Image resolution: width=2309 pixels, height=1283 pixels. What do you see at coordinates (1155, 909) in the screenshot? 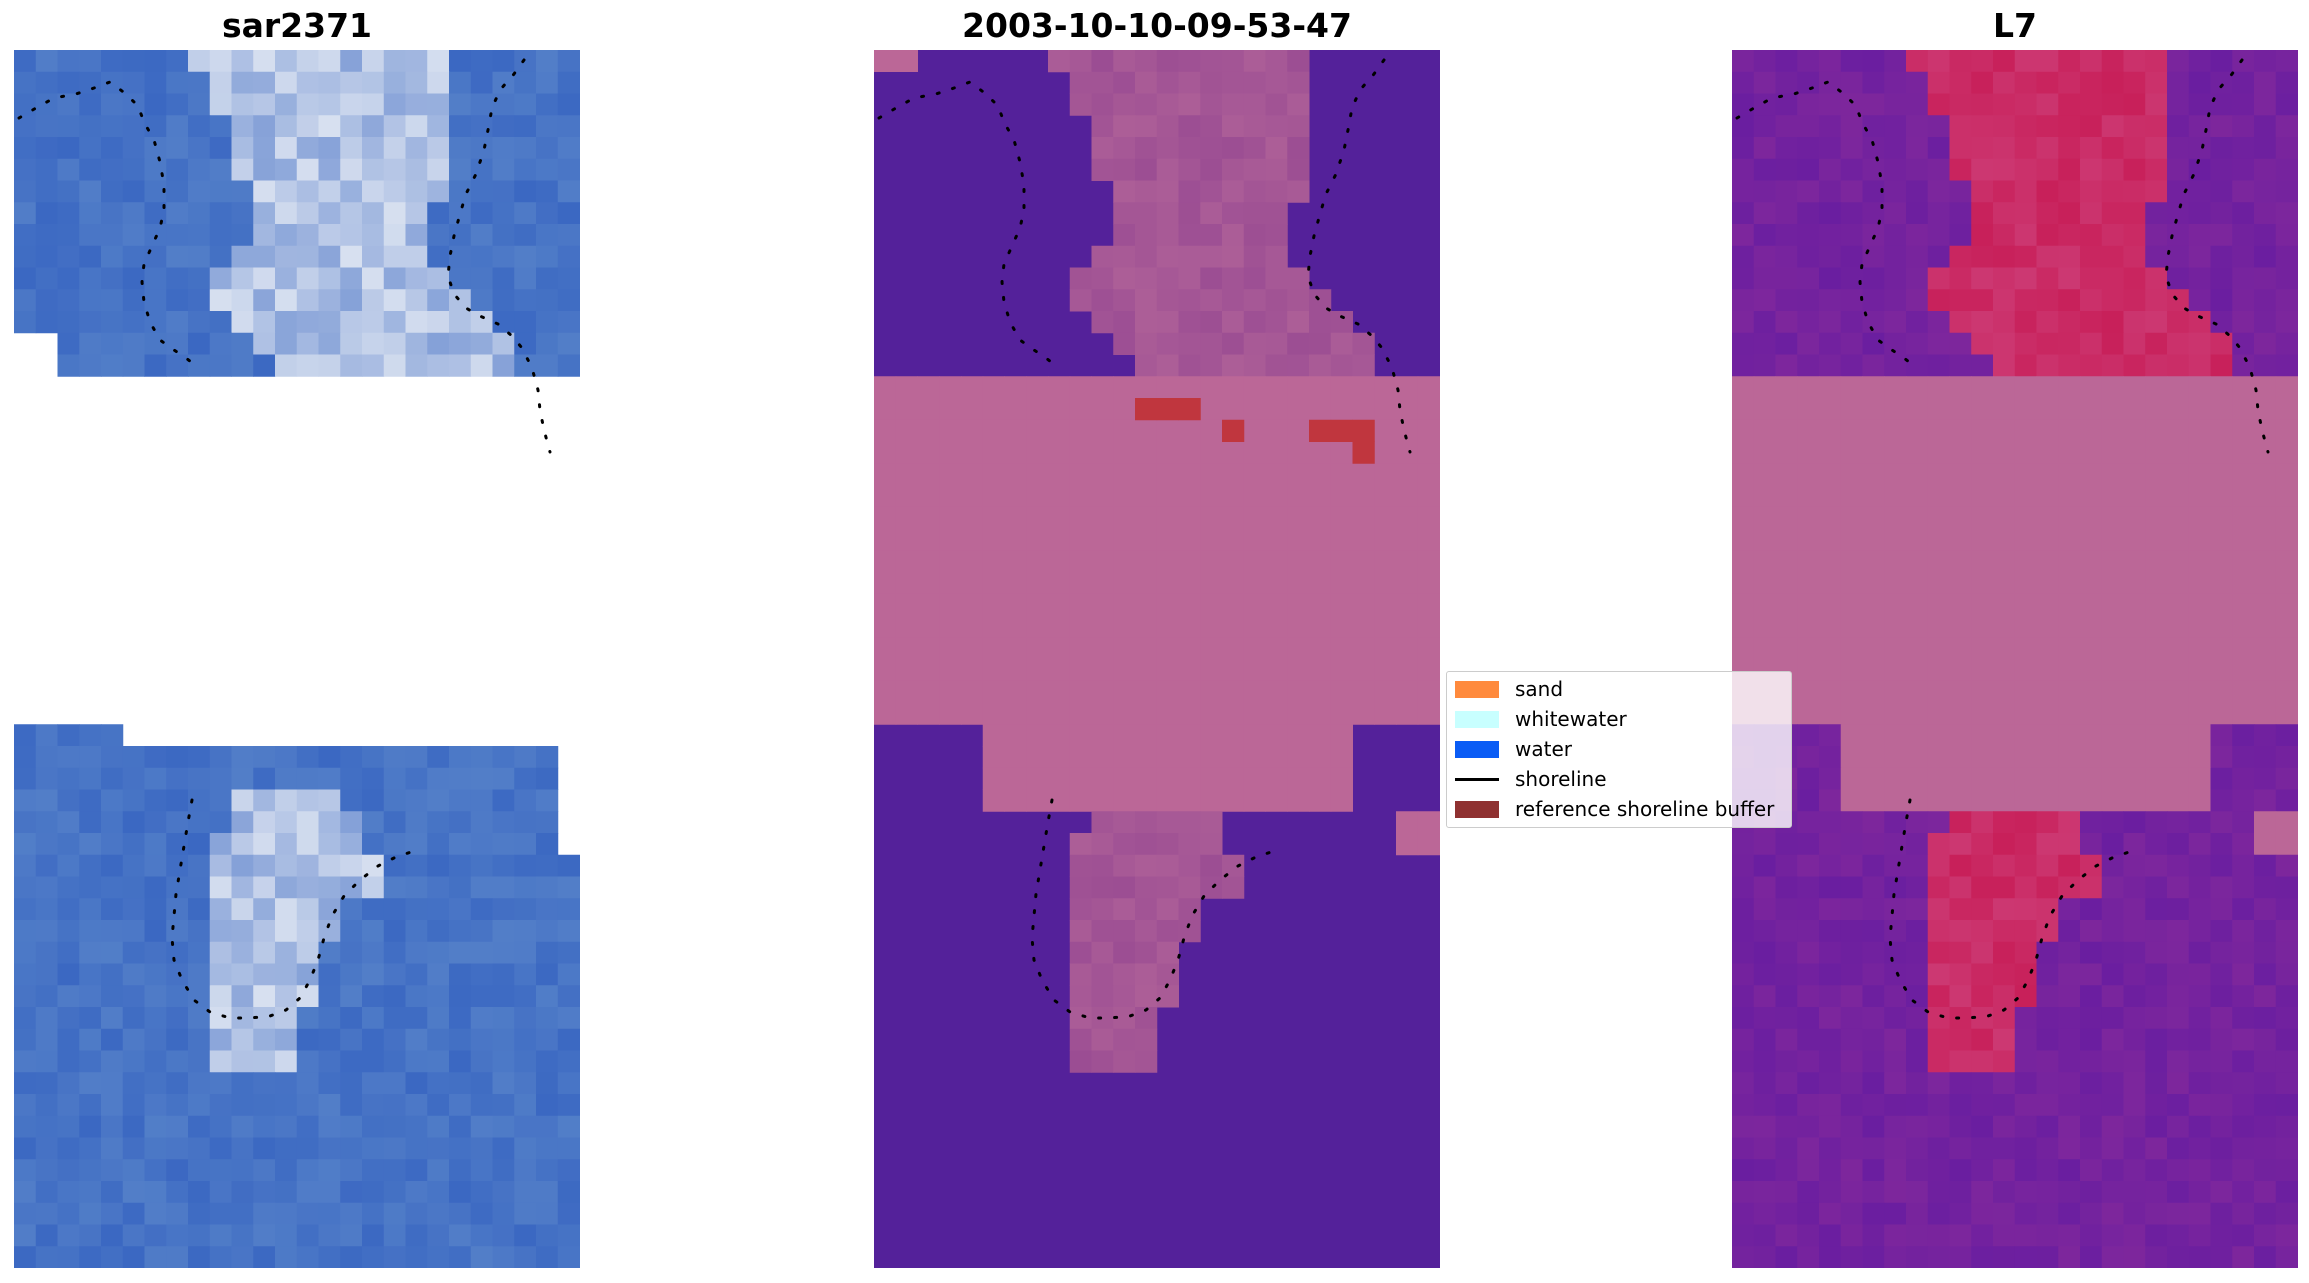
I see `shoreline-lower` at bounding box center [1155, 909].